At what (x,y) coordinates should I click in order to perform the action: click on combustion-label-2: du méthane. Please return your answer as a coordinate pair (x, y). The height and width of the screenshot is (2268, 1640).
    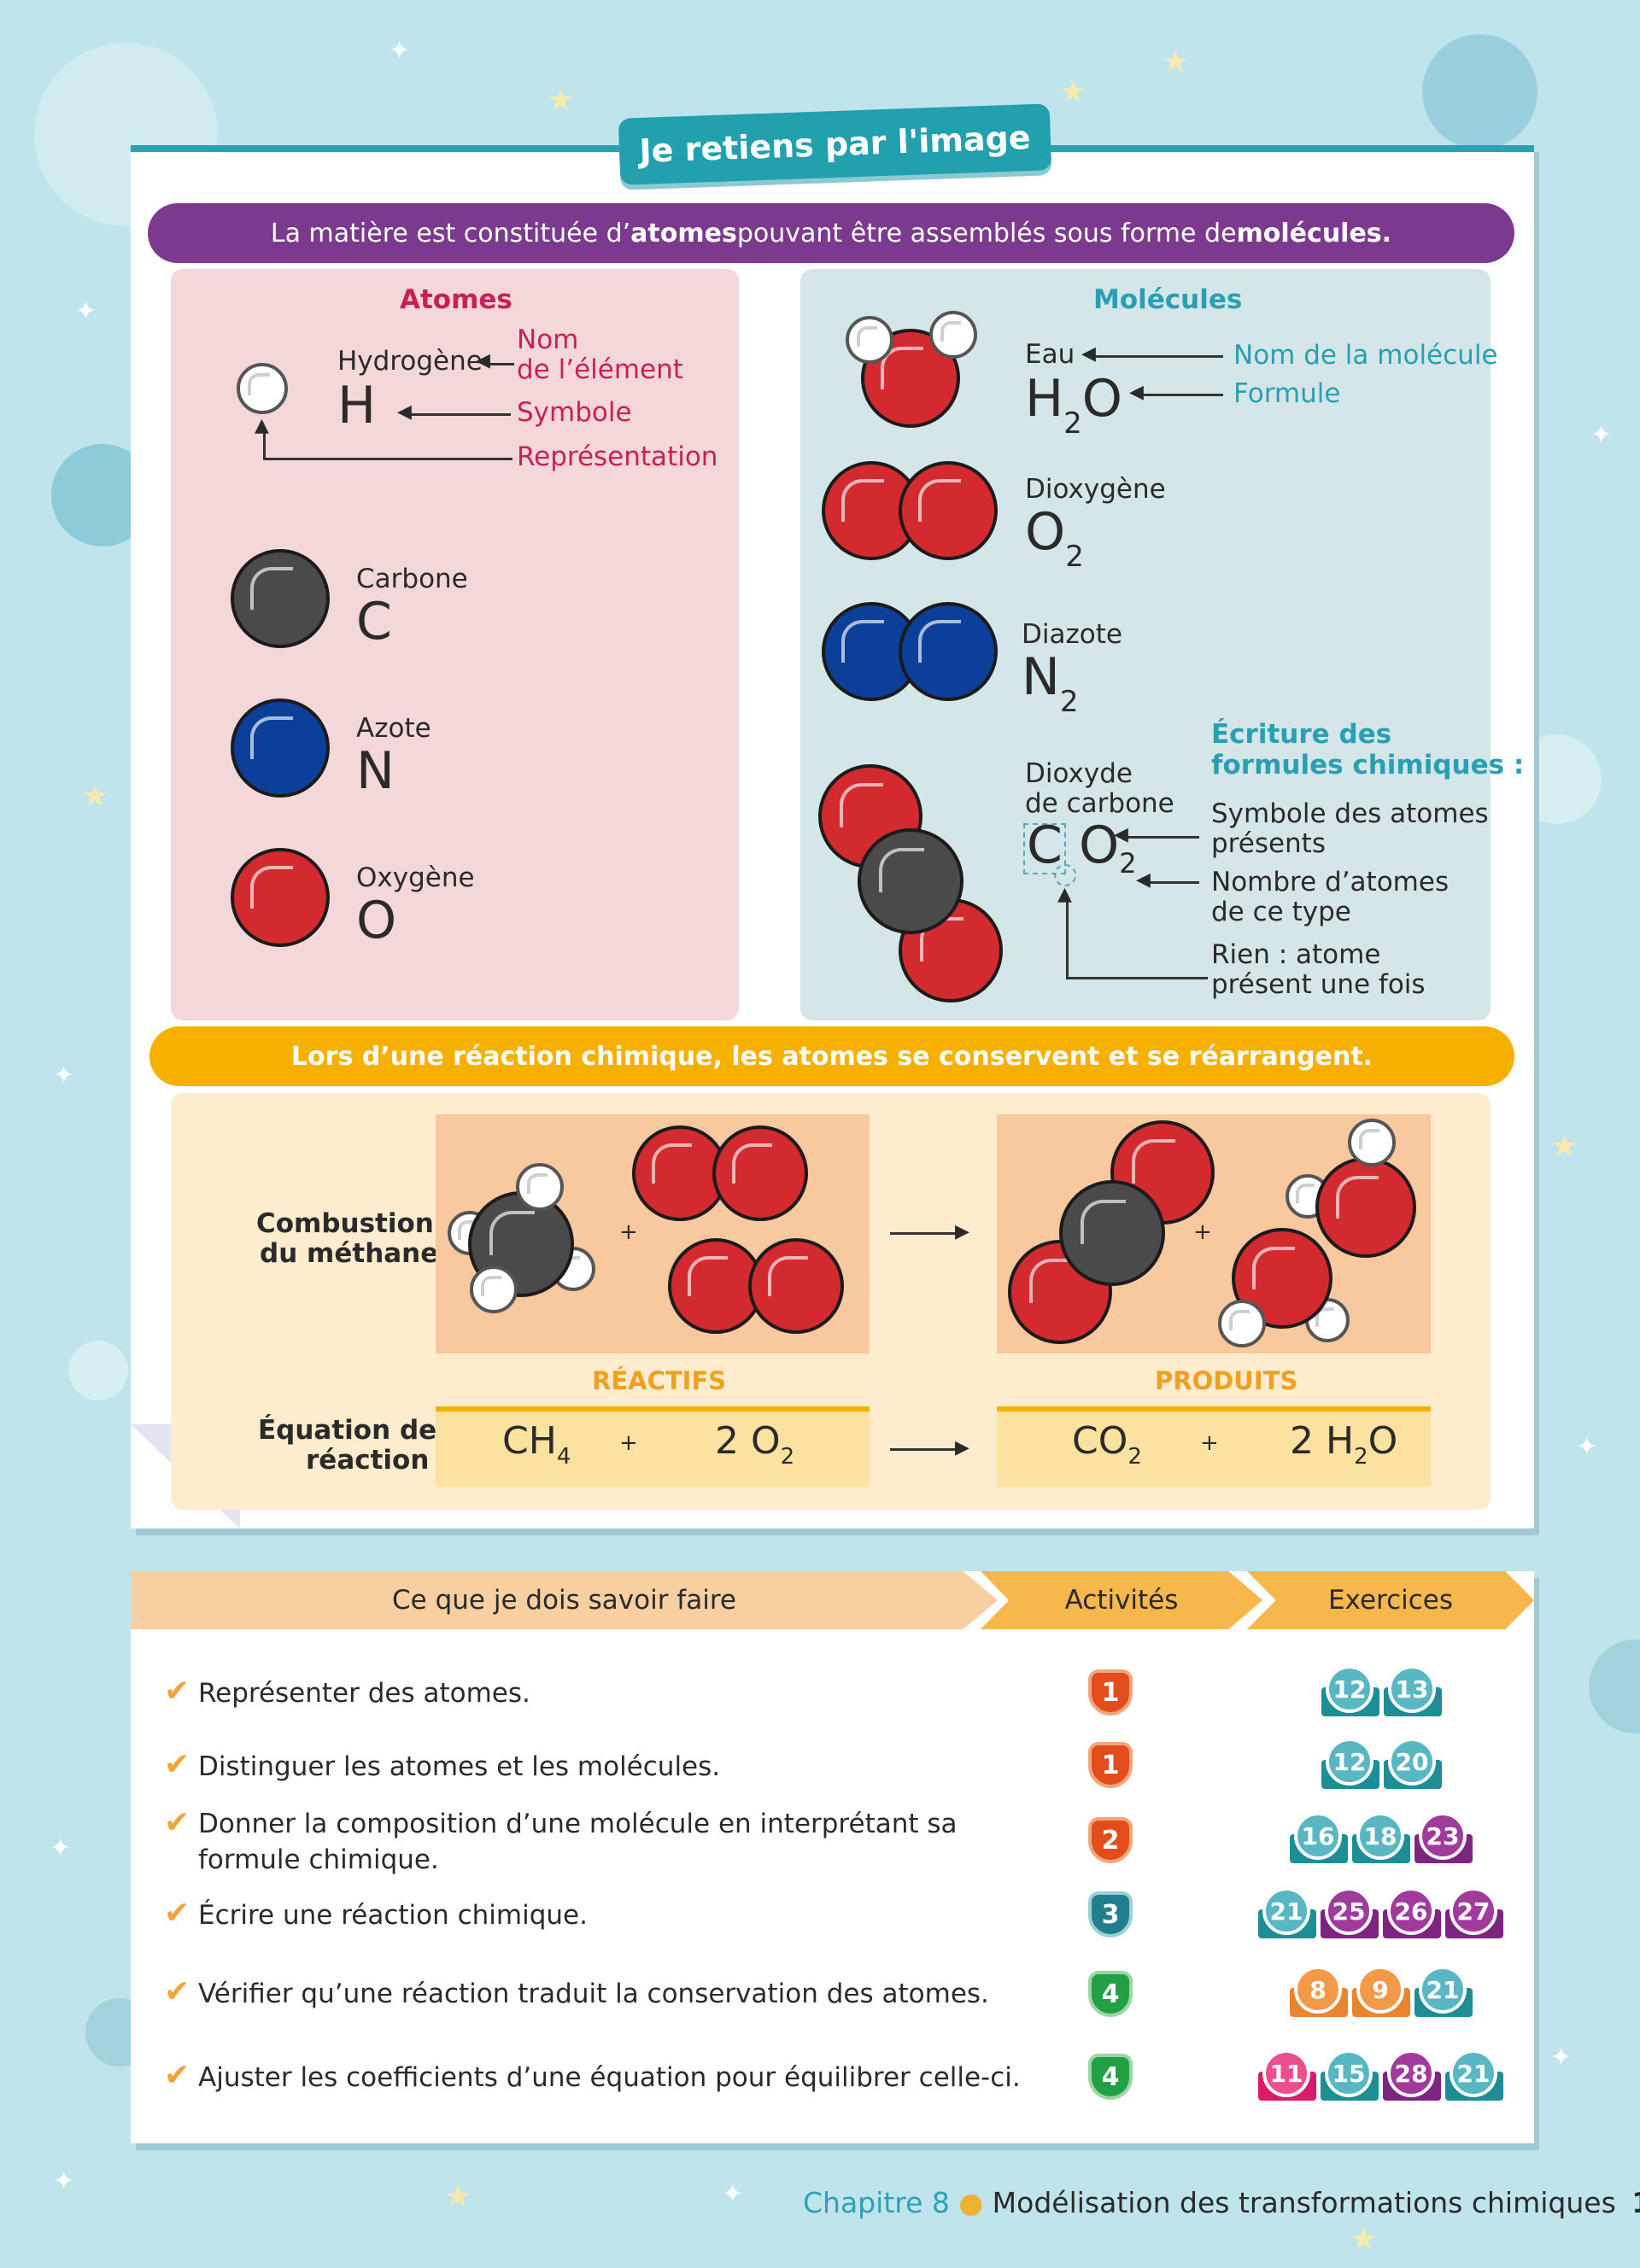
    Looking at the image, I should click on (349, 1253).